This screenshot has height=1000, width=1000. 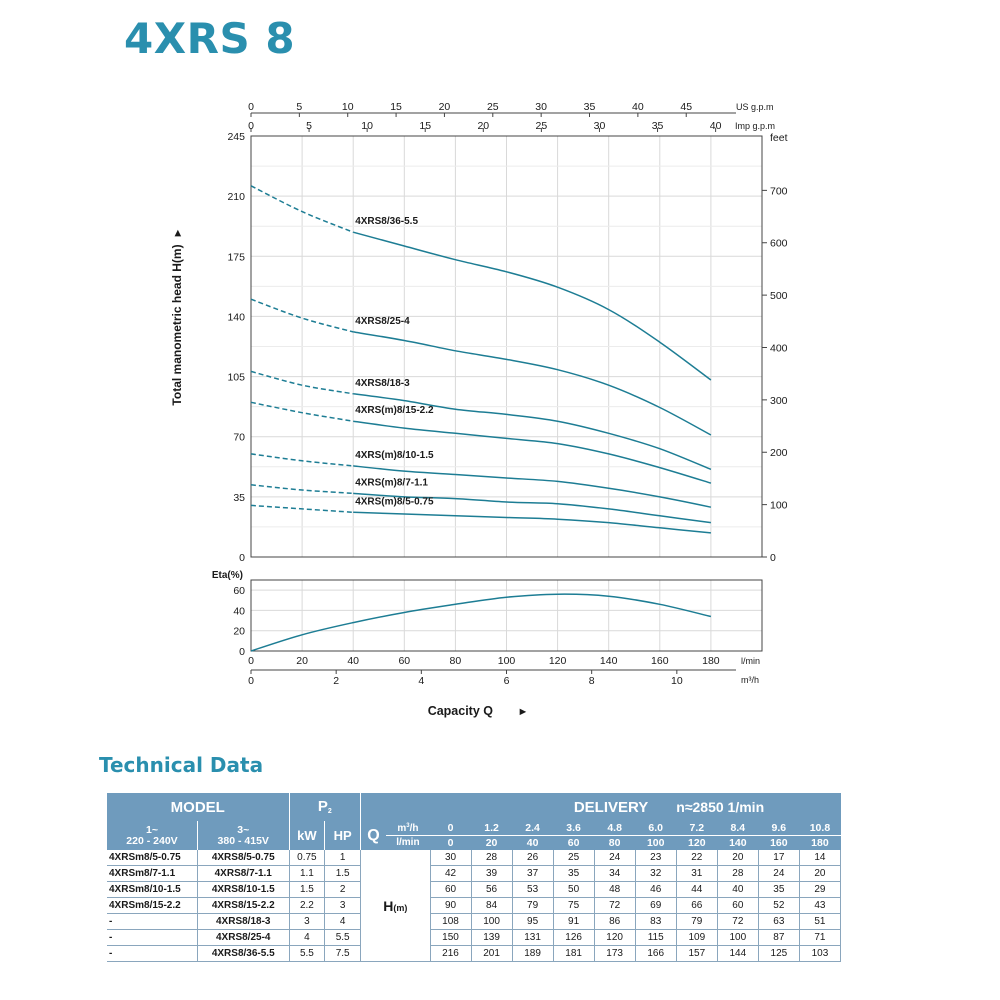 I want to click on model-three-phase: 4XRS8/15-2.2, so click(x=243, y=905).